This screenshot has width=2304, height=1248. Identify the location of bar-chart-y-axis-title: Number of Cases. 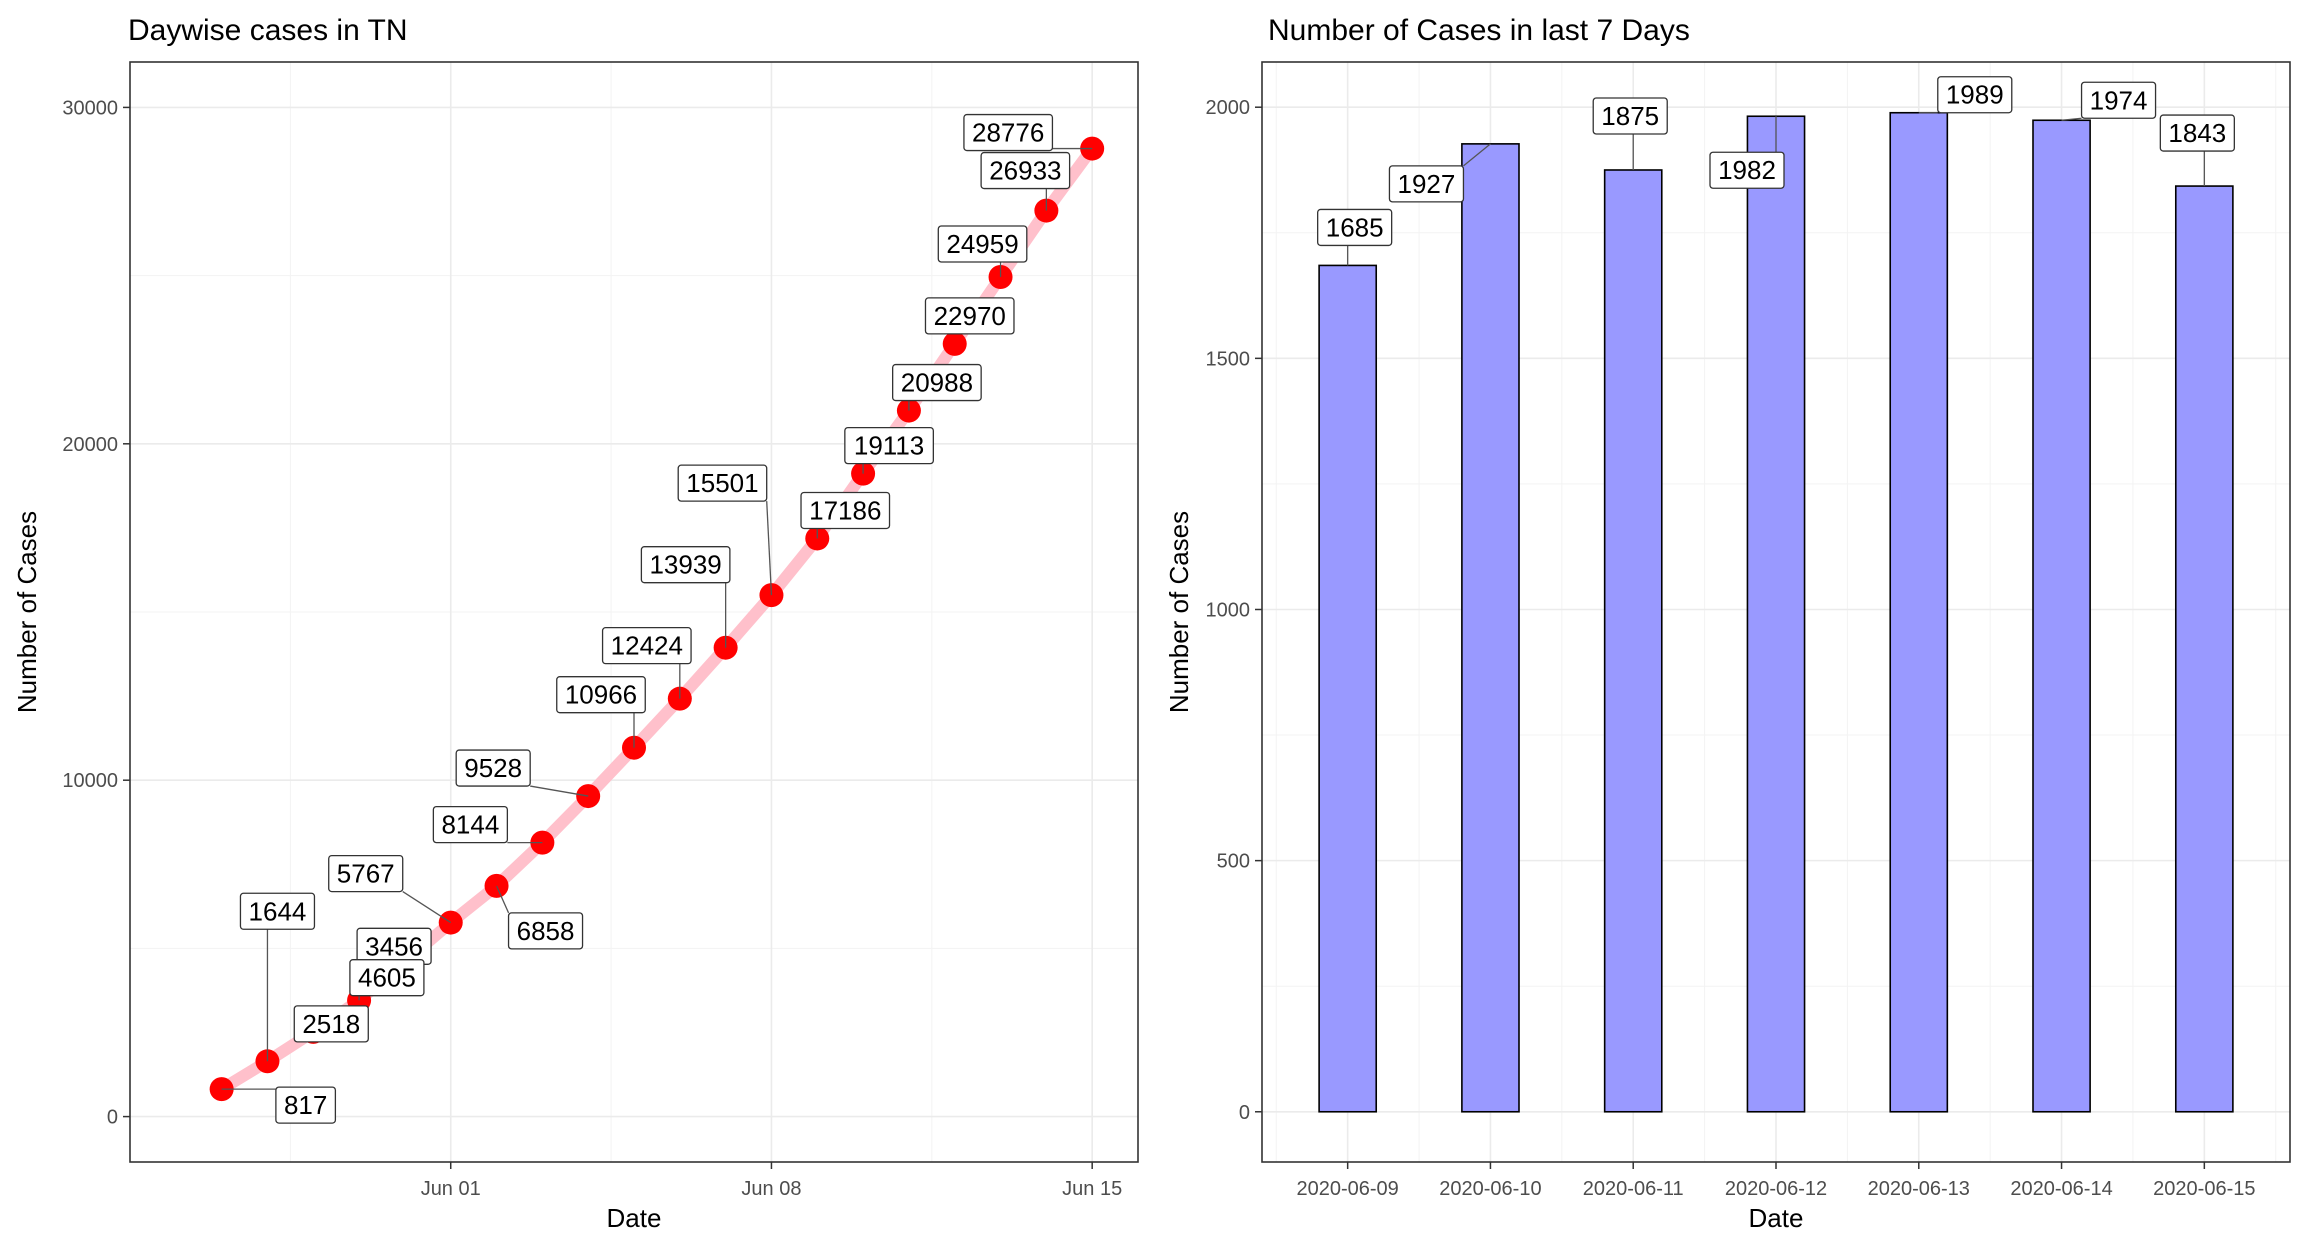
(1179, 612).